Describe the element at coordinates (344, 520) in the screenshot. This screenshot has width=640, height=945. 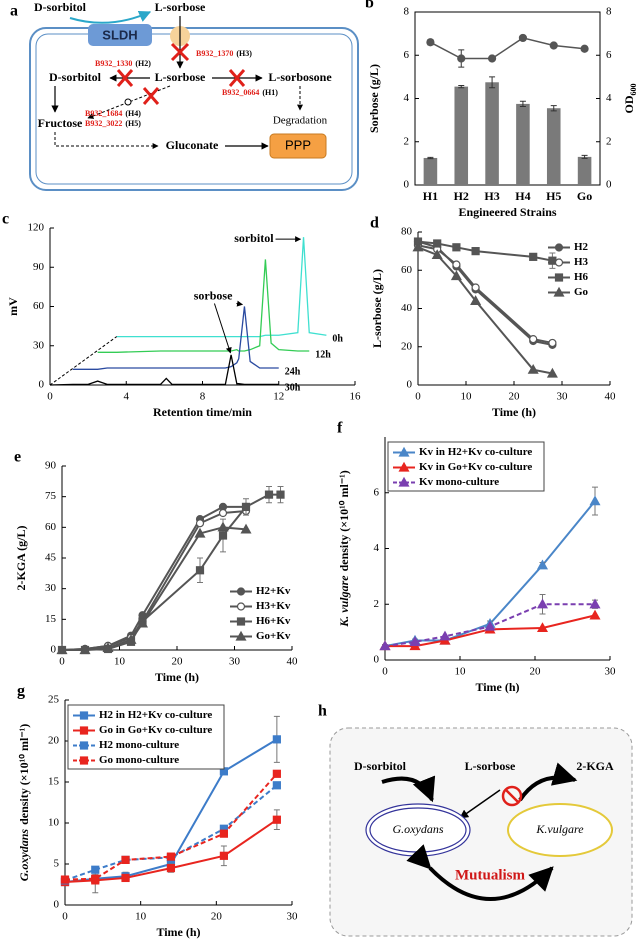
I see `y-axis-label-text: density (×10¹⁰ ml⁻¹)` at that location.